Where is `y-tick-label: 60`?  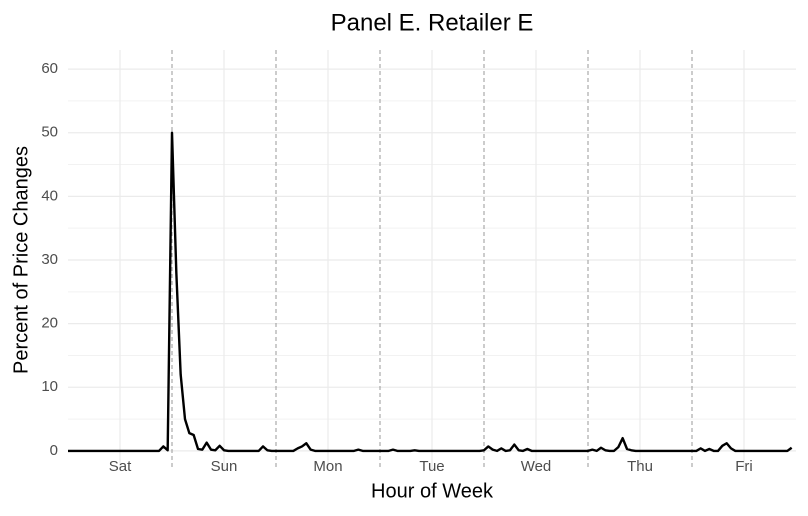
y-tick-label: 60 is located at coordinates (49, 68).